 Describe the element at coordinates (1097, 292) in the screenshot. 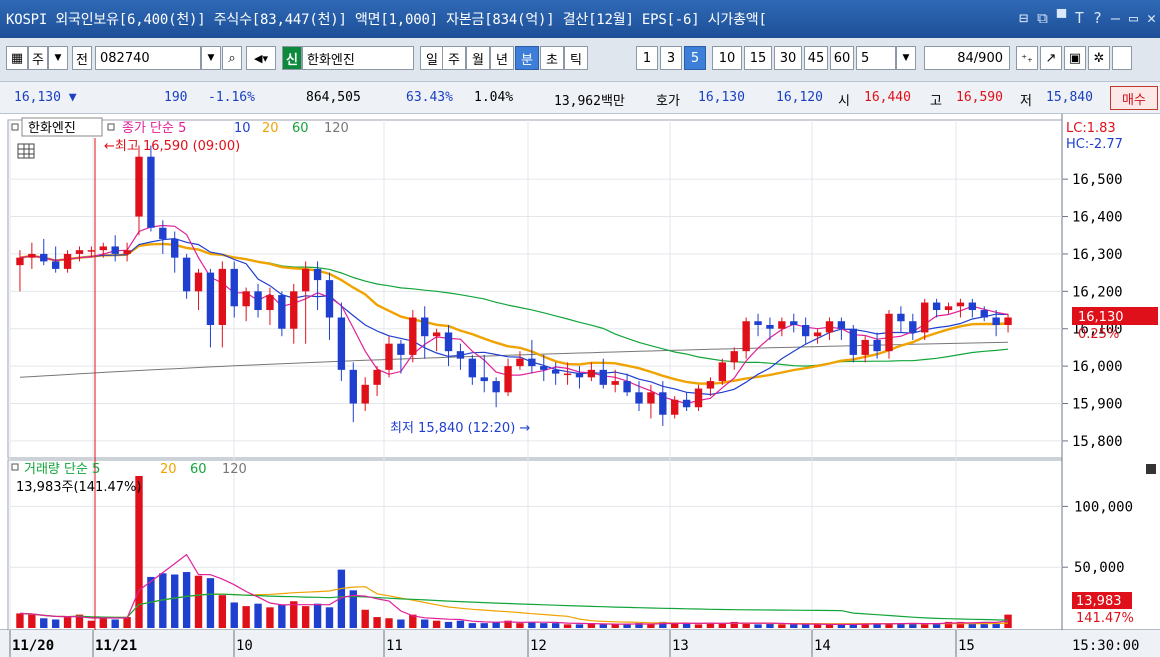

I see `price-tick-label: 16,200` at that location.